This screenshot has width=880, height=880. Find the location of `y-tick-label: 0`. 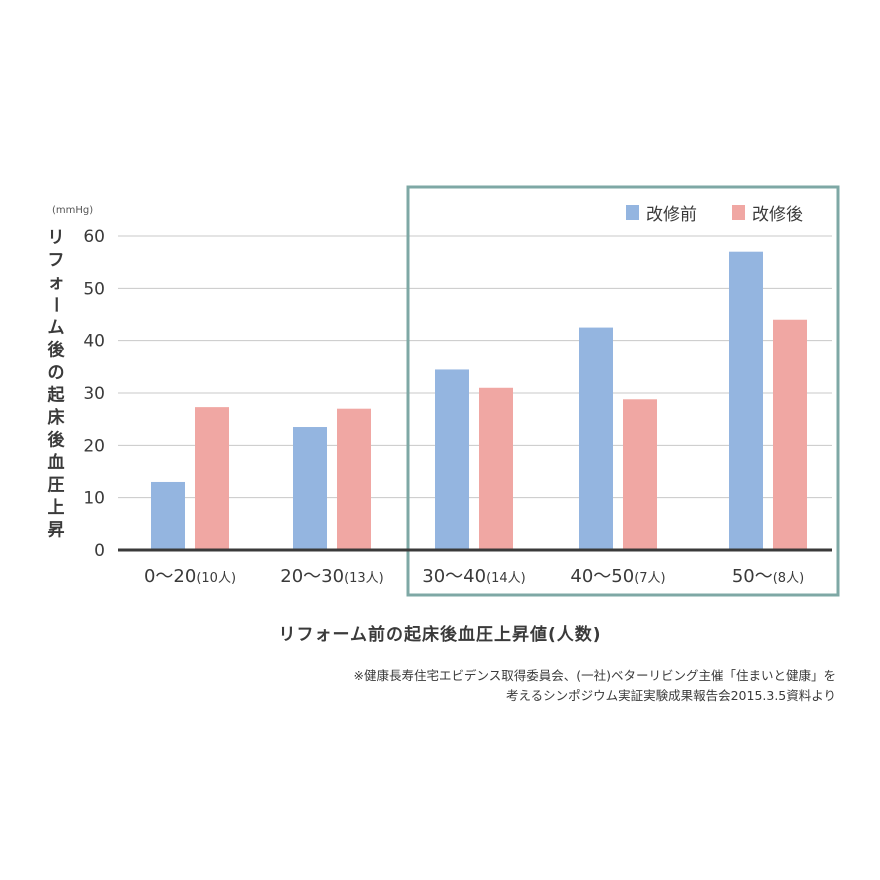

y-tick-label: 0 is located at coordinates (99, 551).